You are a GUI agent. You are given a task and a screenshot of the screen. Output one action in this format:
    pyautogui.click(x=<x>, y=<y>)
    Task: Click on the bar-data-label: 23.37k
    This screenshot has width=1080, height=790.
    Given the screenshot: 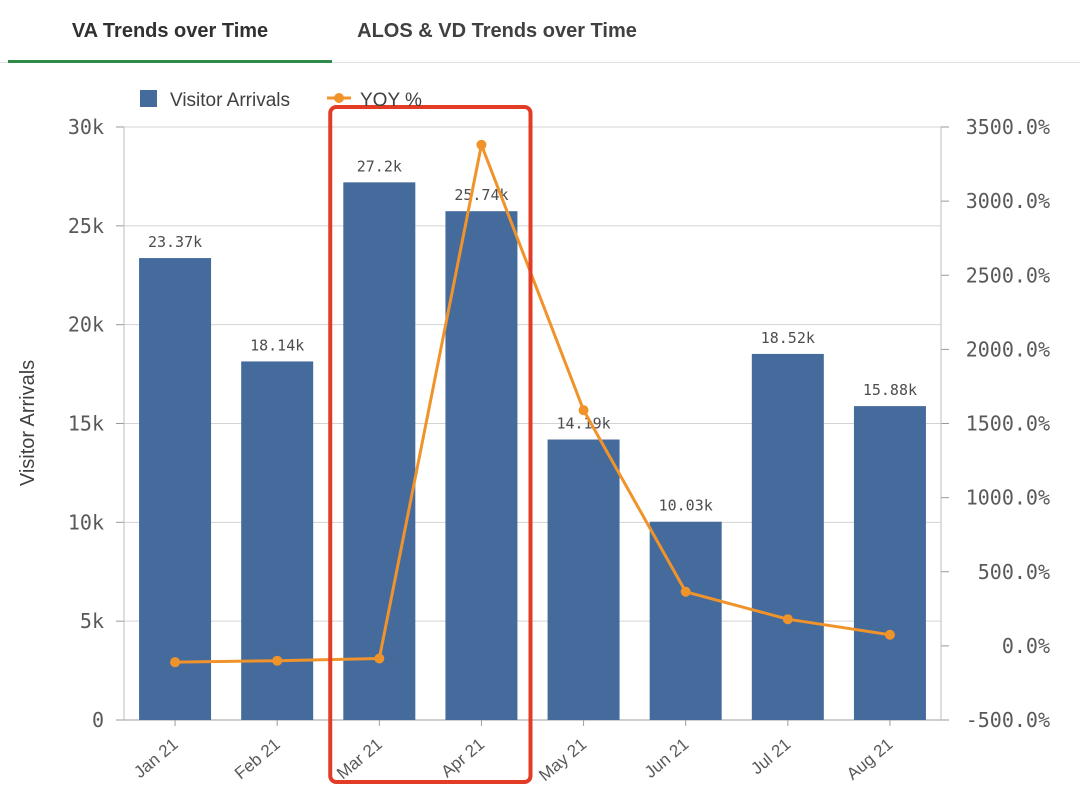 What is the action you would take?
    pyautogui.click(x=175, y=242)
    